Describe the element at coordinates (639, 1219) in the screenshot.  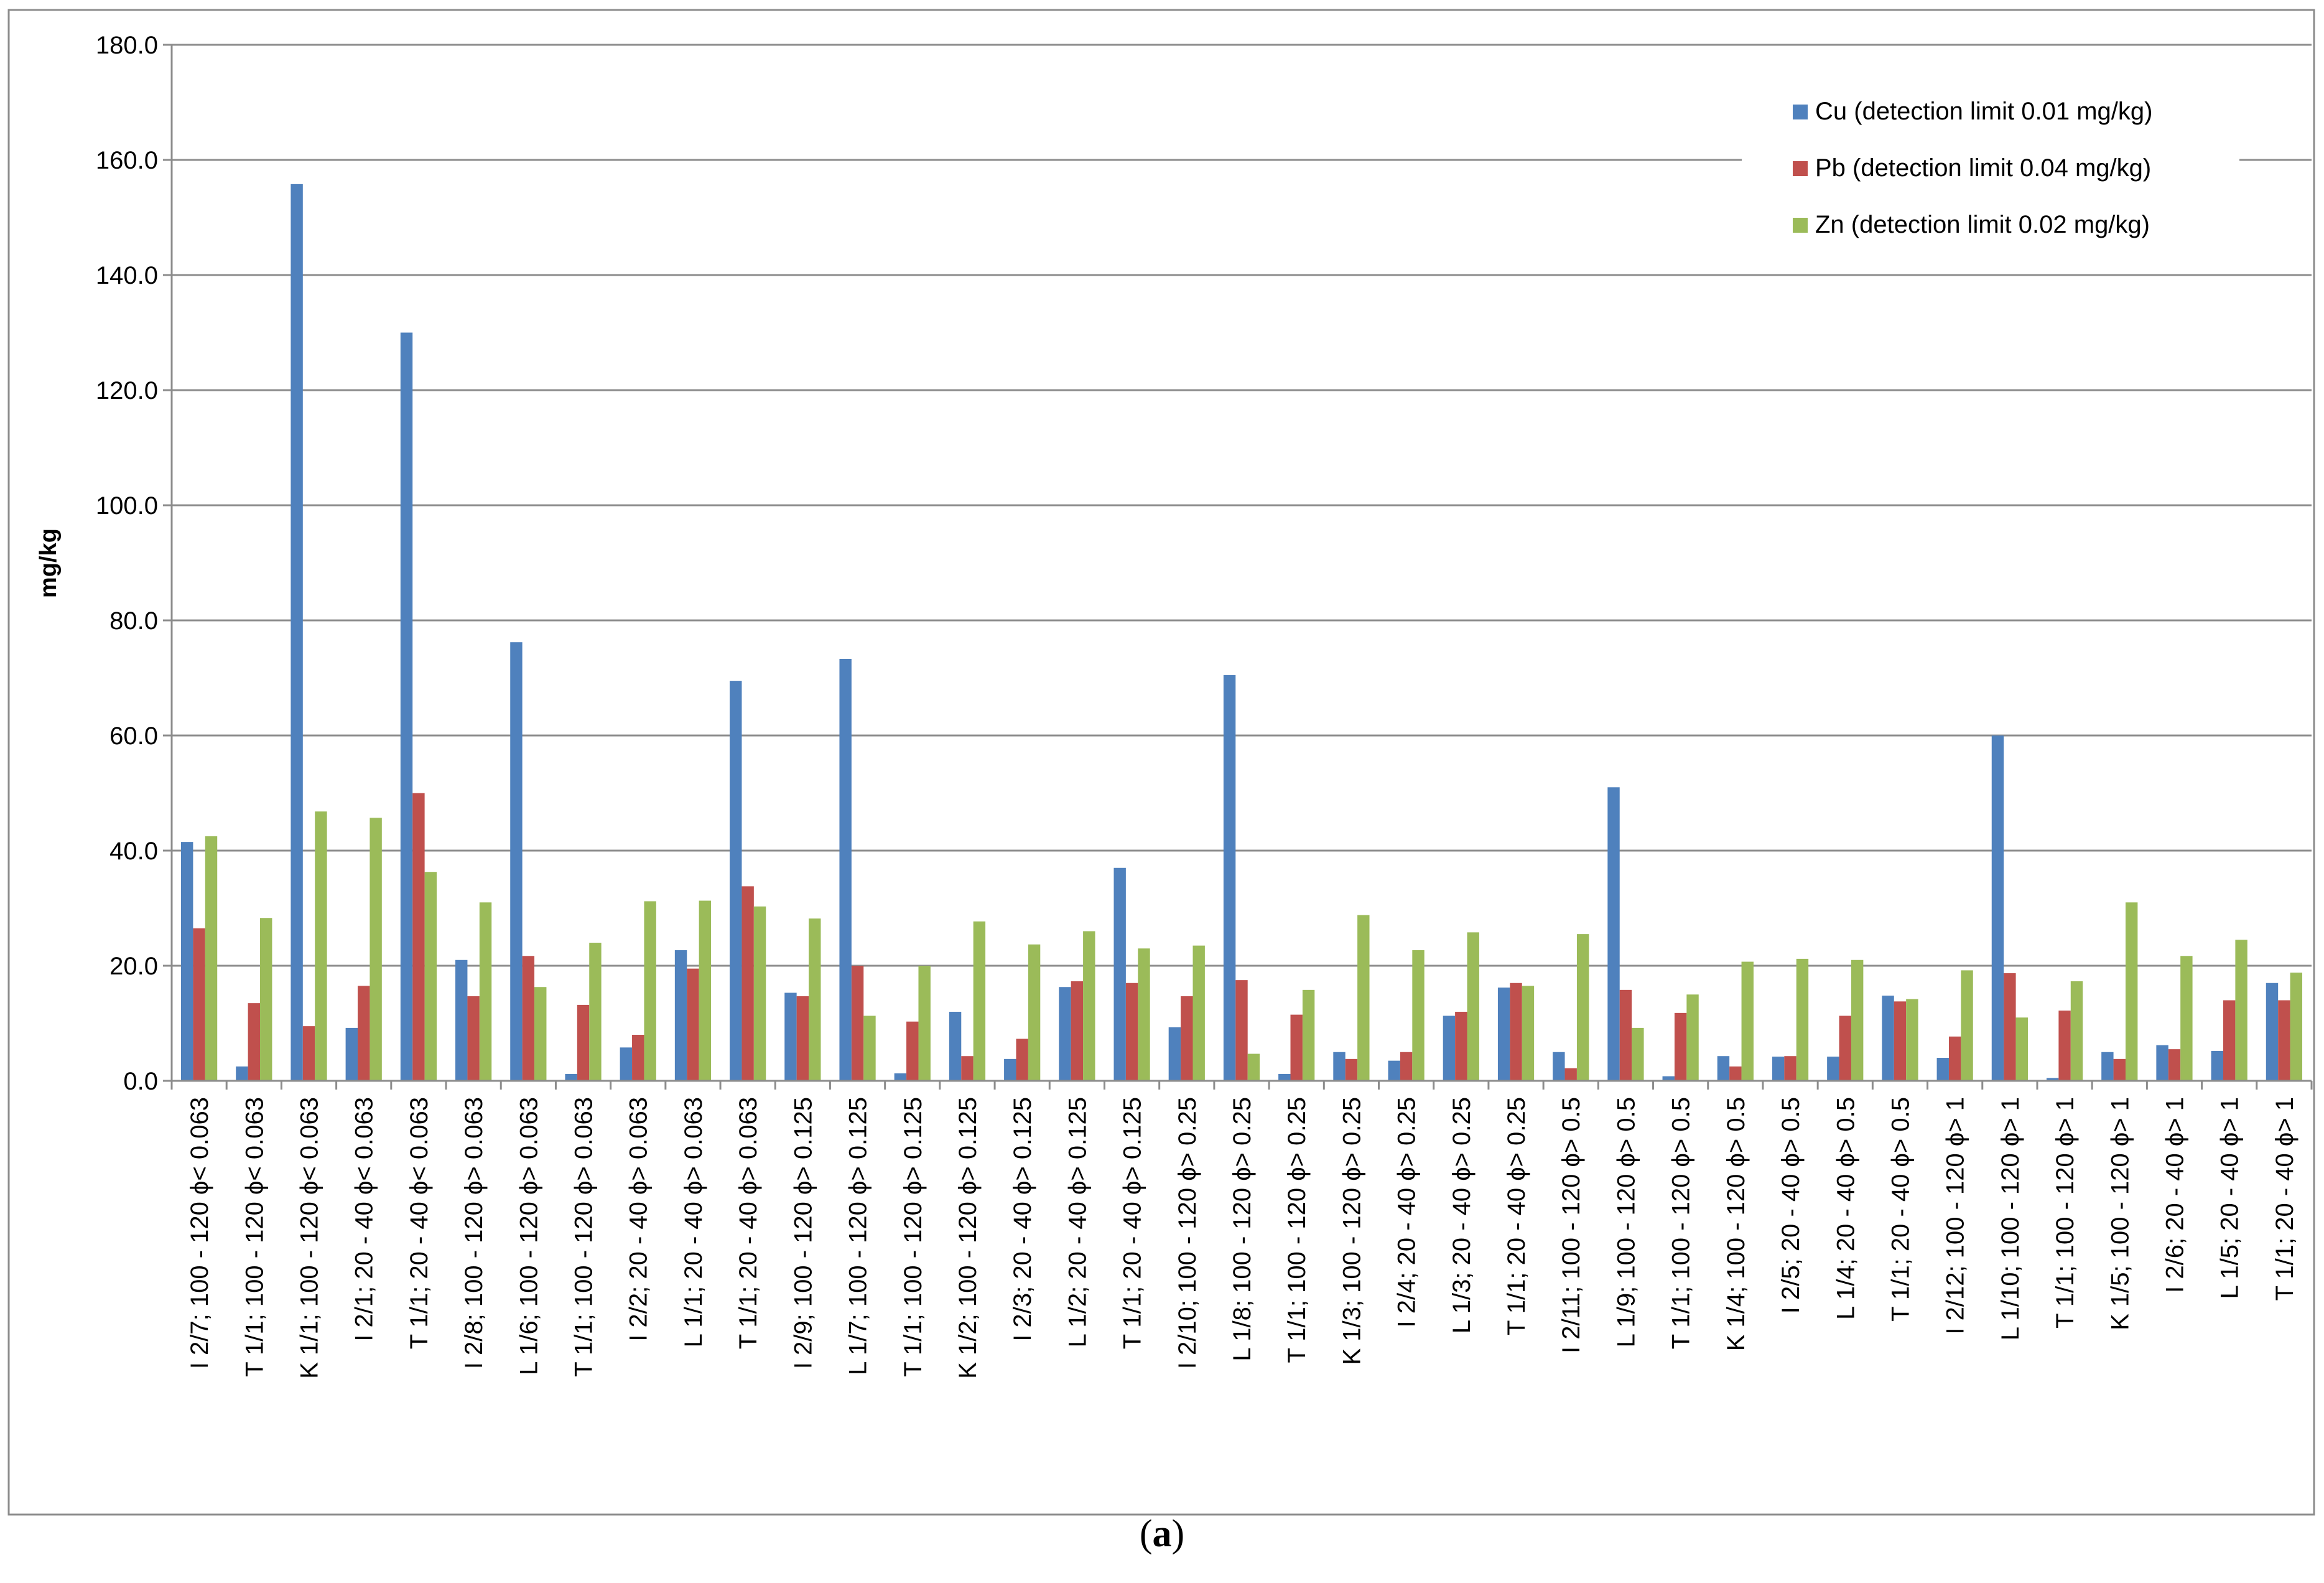
I see `x-tick-label: I 2/2; 20 - 40 ϕ> 0.063` at that location.